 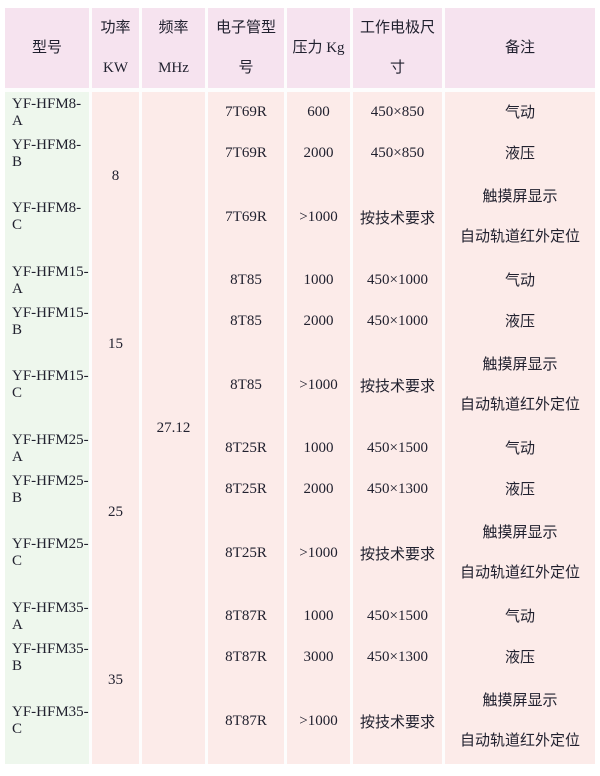 What do you see at coordinates (115, 68) in the screenshot?
I see `col-header-power-unit: KW` at bounding box center [115, 68].